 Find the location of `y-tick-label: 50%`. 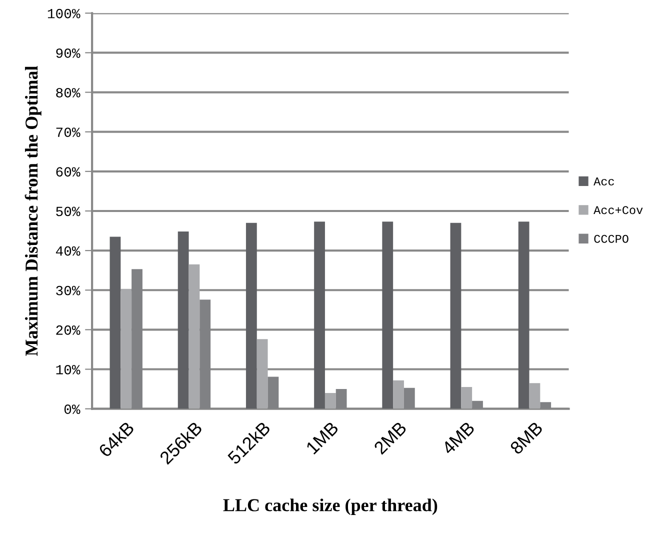

y-tick-label: 50% is located at coordinates (68, 211).